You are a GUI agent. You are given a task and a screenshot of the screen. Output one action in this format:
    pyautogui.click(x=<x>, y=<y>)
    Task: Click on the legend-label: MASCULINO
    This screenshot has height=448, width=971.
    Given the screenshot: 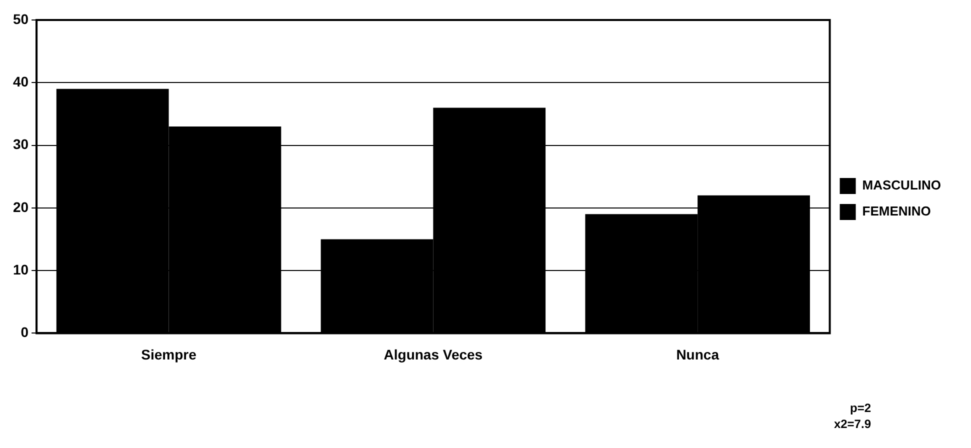 What is the action you would take?
    pyautogui.click(x=901, y=185)
    